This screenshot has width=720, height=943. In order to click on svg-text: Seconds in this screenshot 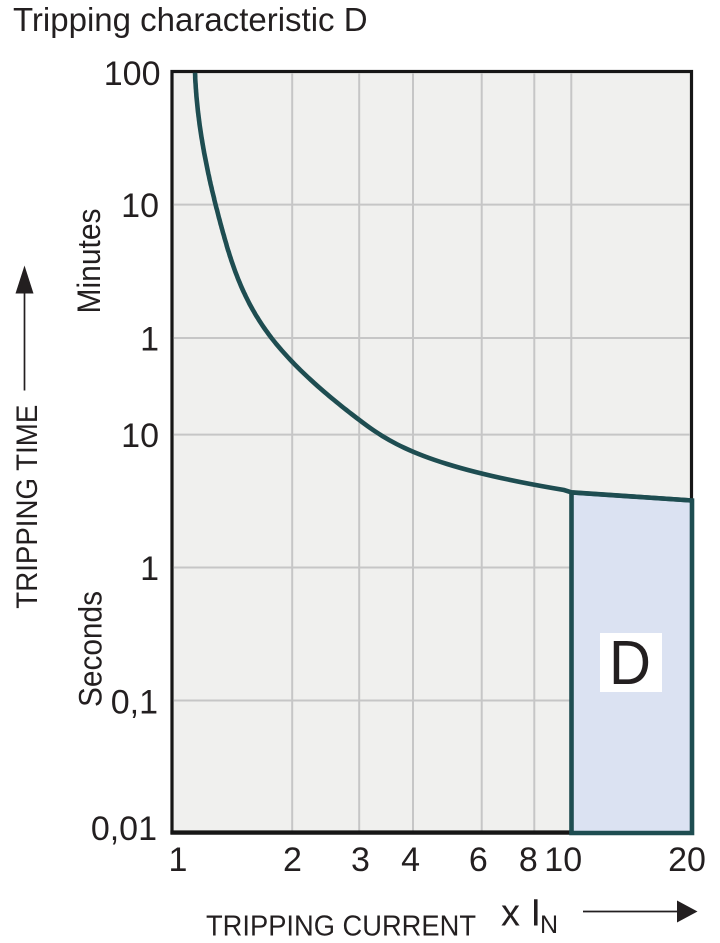, I will do `click(91, 649)`.